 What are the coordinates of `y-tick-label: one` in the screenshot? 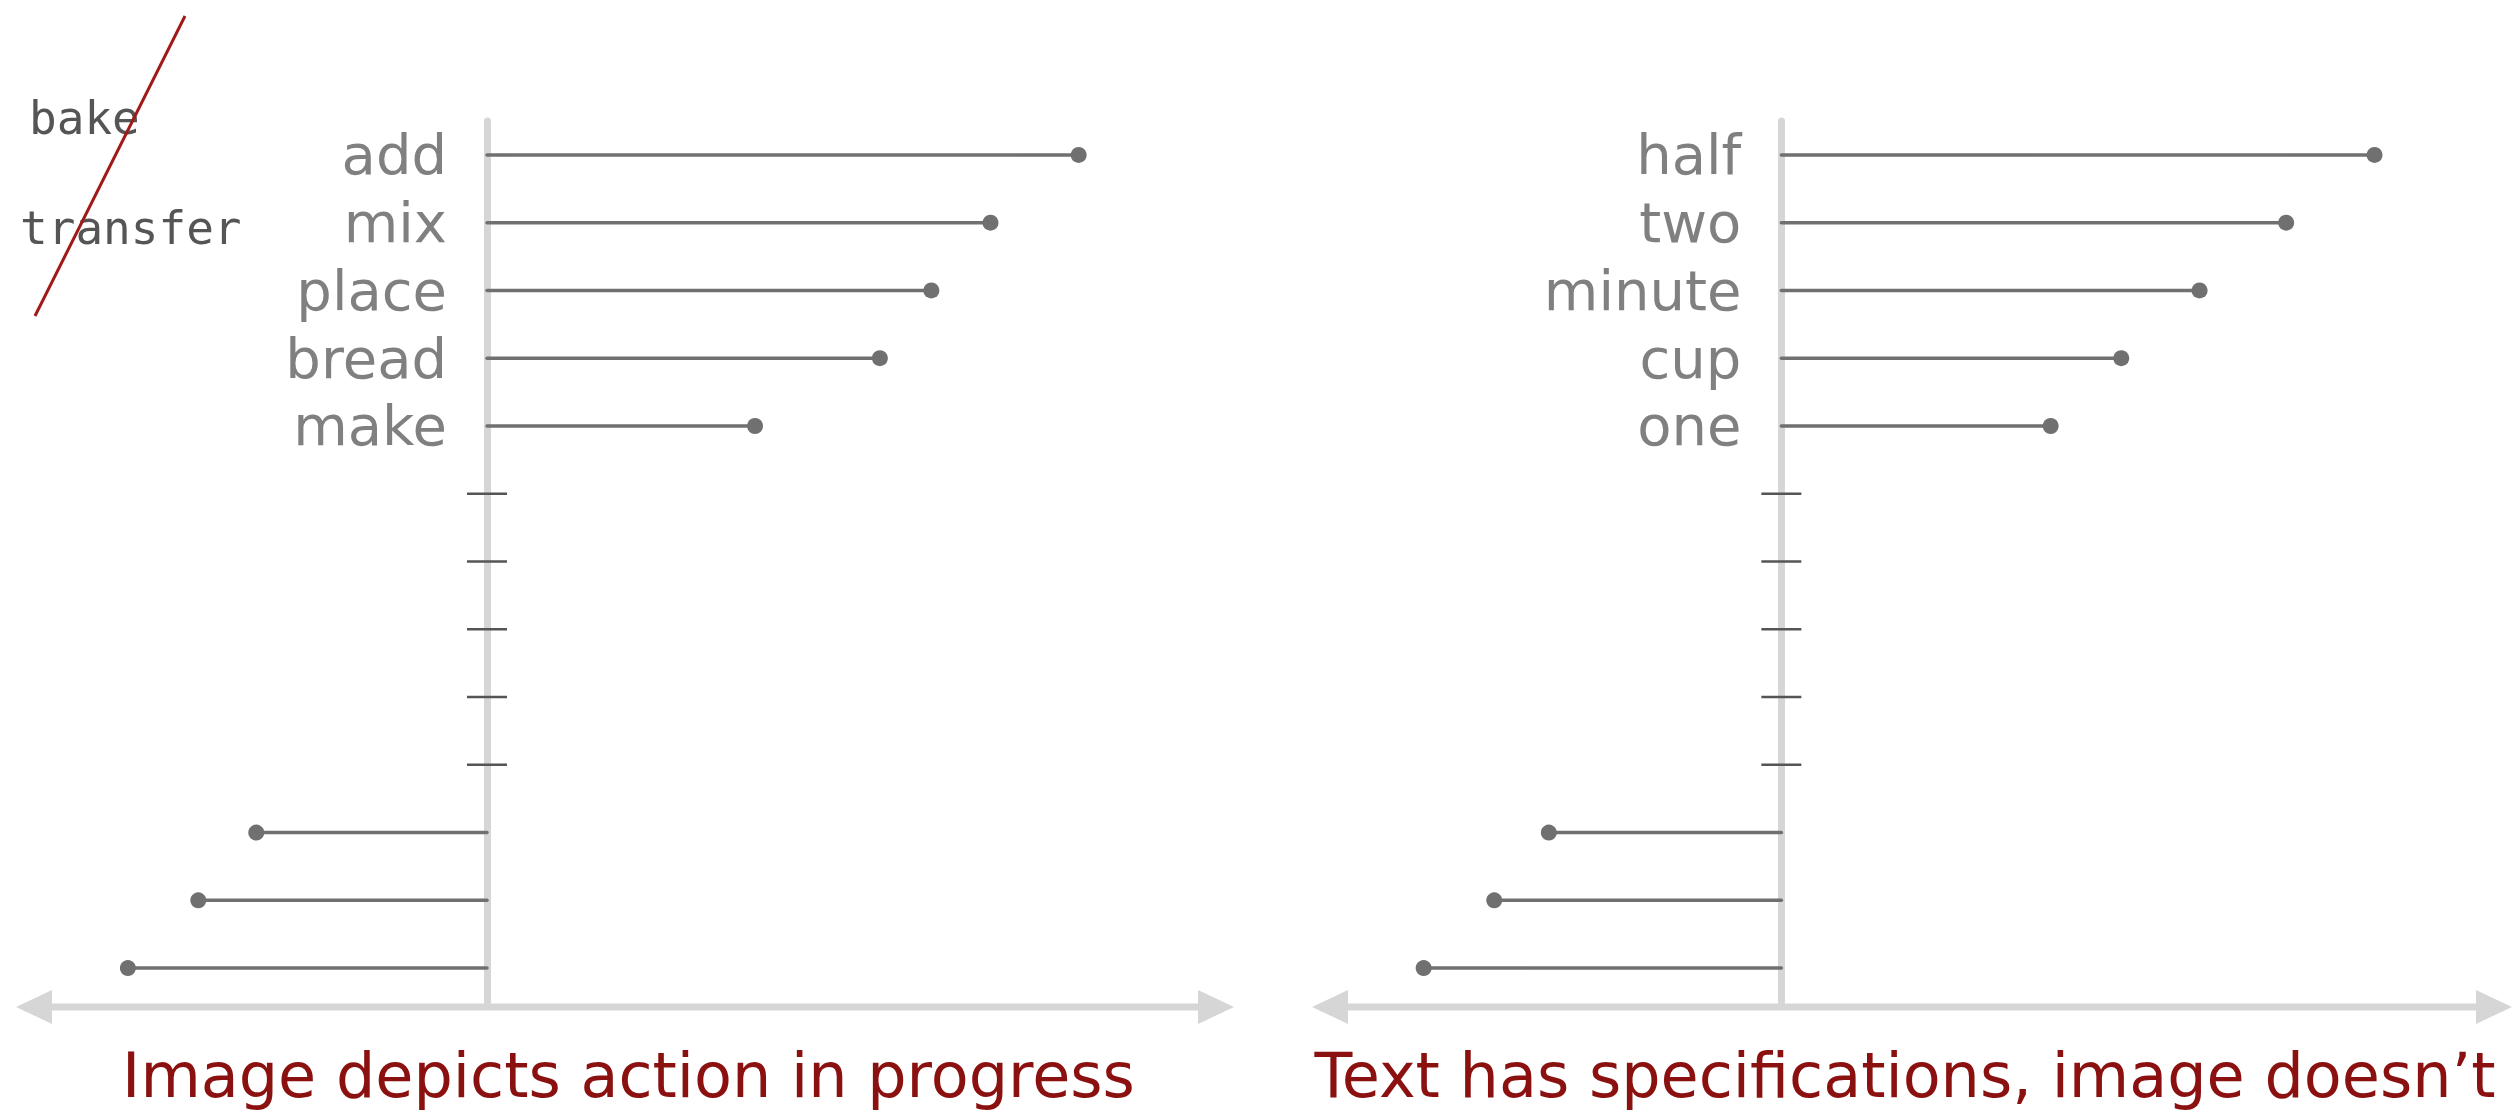 It's located at (1689, 426).